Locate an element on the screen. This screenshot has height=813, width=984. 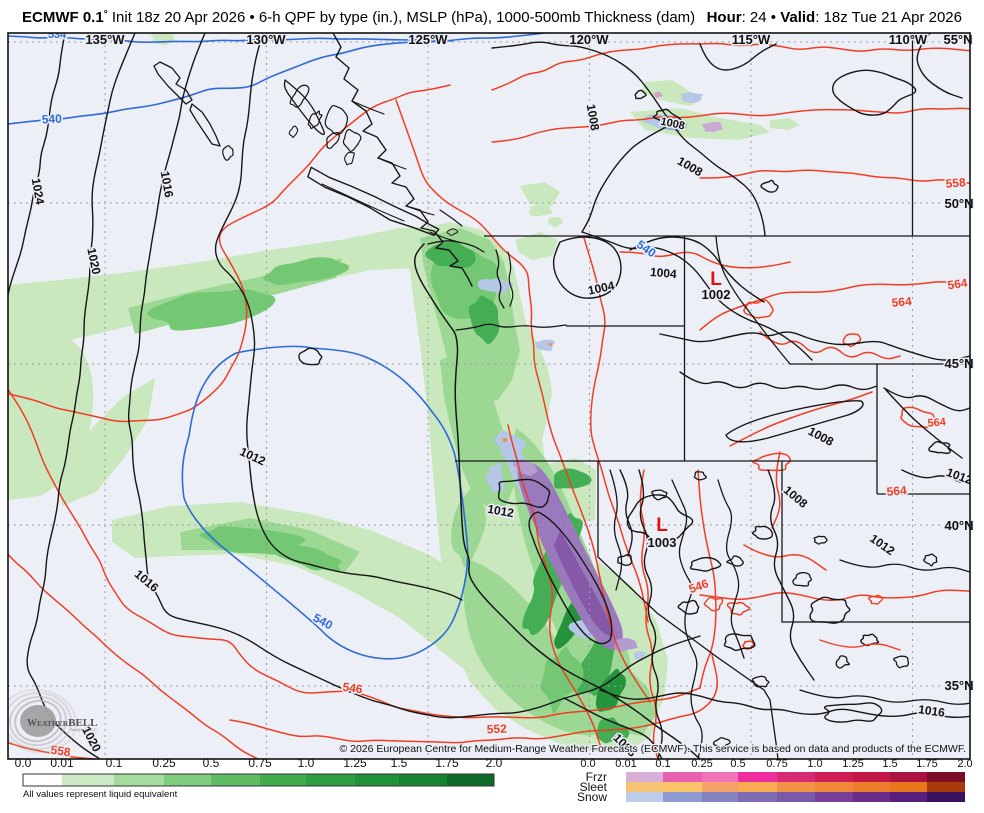
svg-text: 35°N is located at coordinates (958, 685).